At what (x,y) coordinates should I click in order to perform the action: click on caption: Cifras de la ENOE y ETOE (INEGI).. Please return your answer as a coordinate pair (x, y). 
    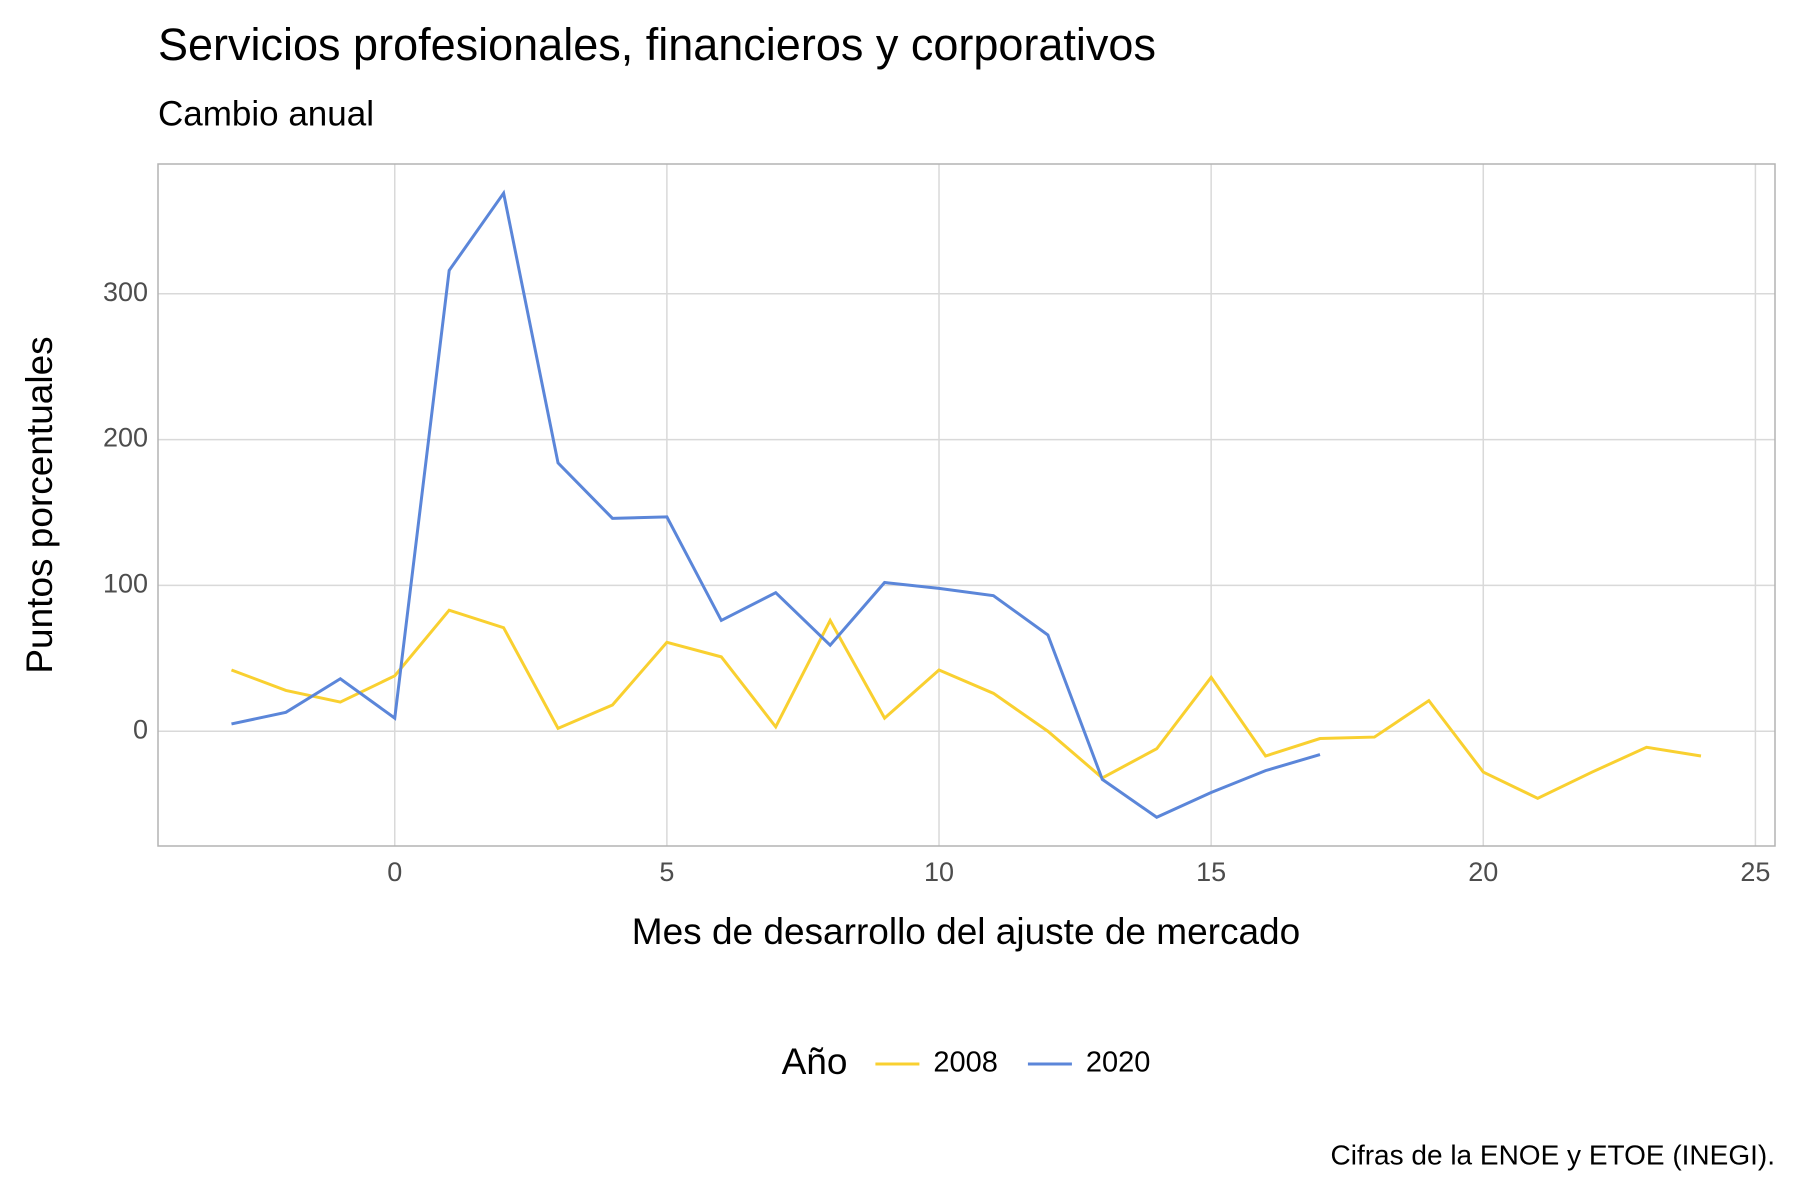
    Looking at the image, I should click on (1553, 1154).